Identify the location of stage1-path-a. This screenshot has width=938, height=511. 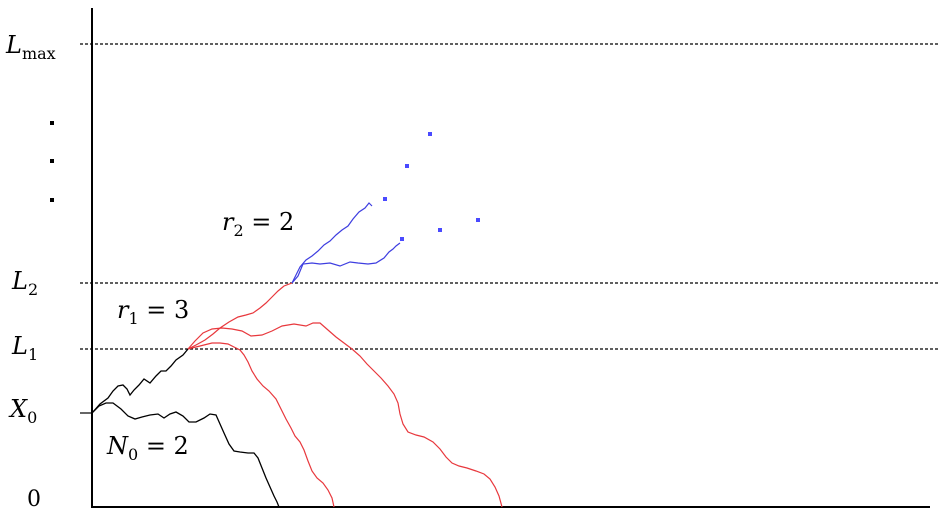
(240, 316).